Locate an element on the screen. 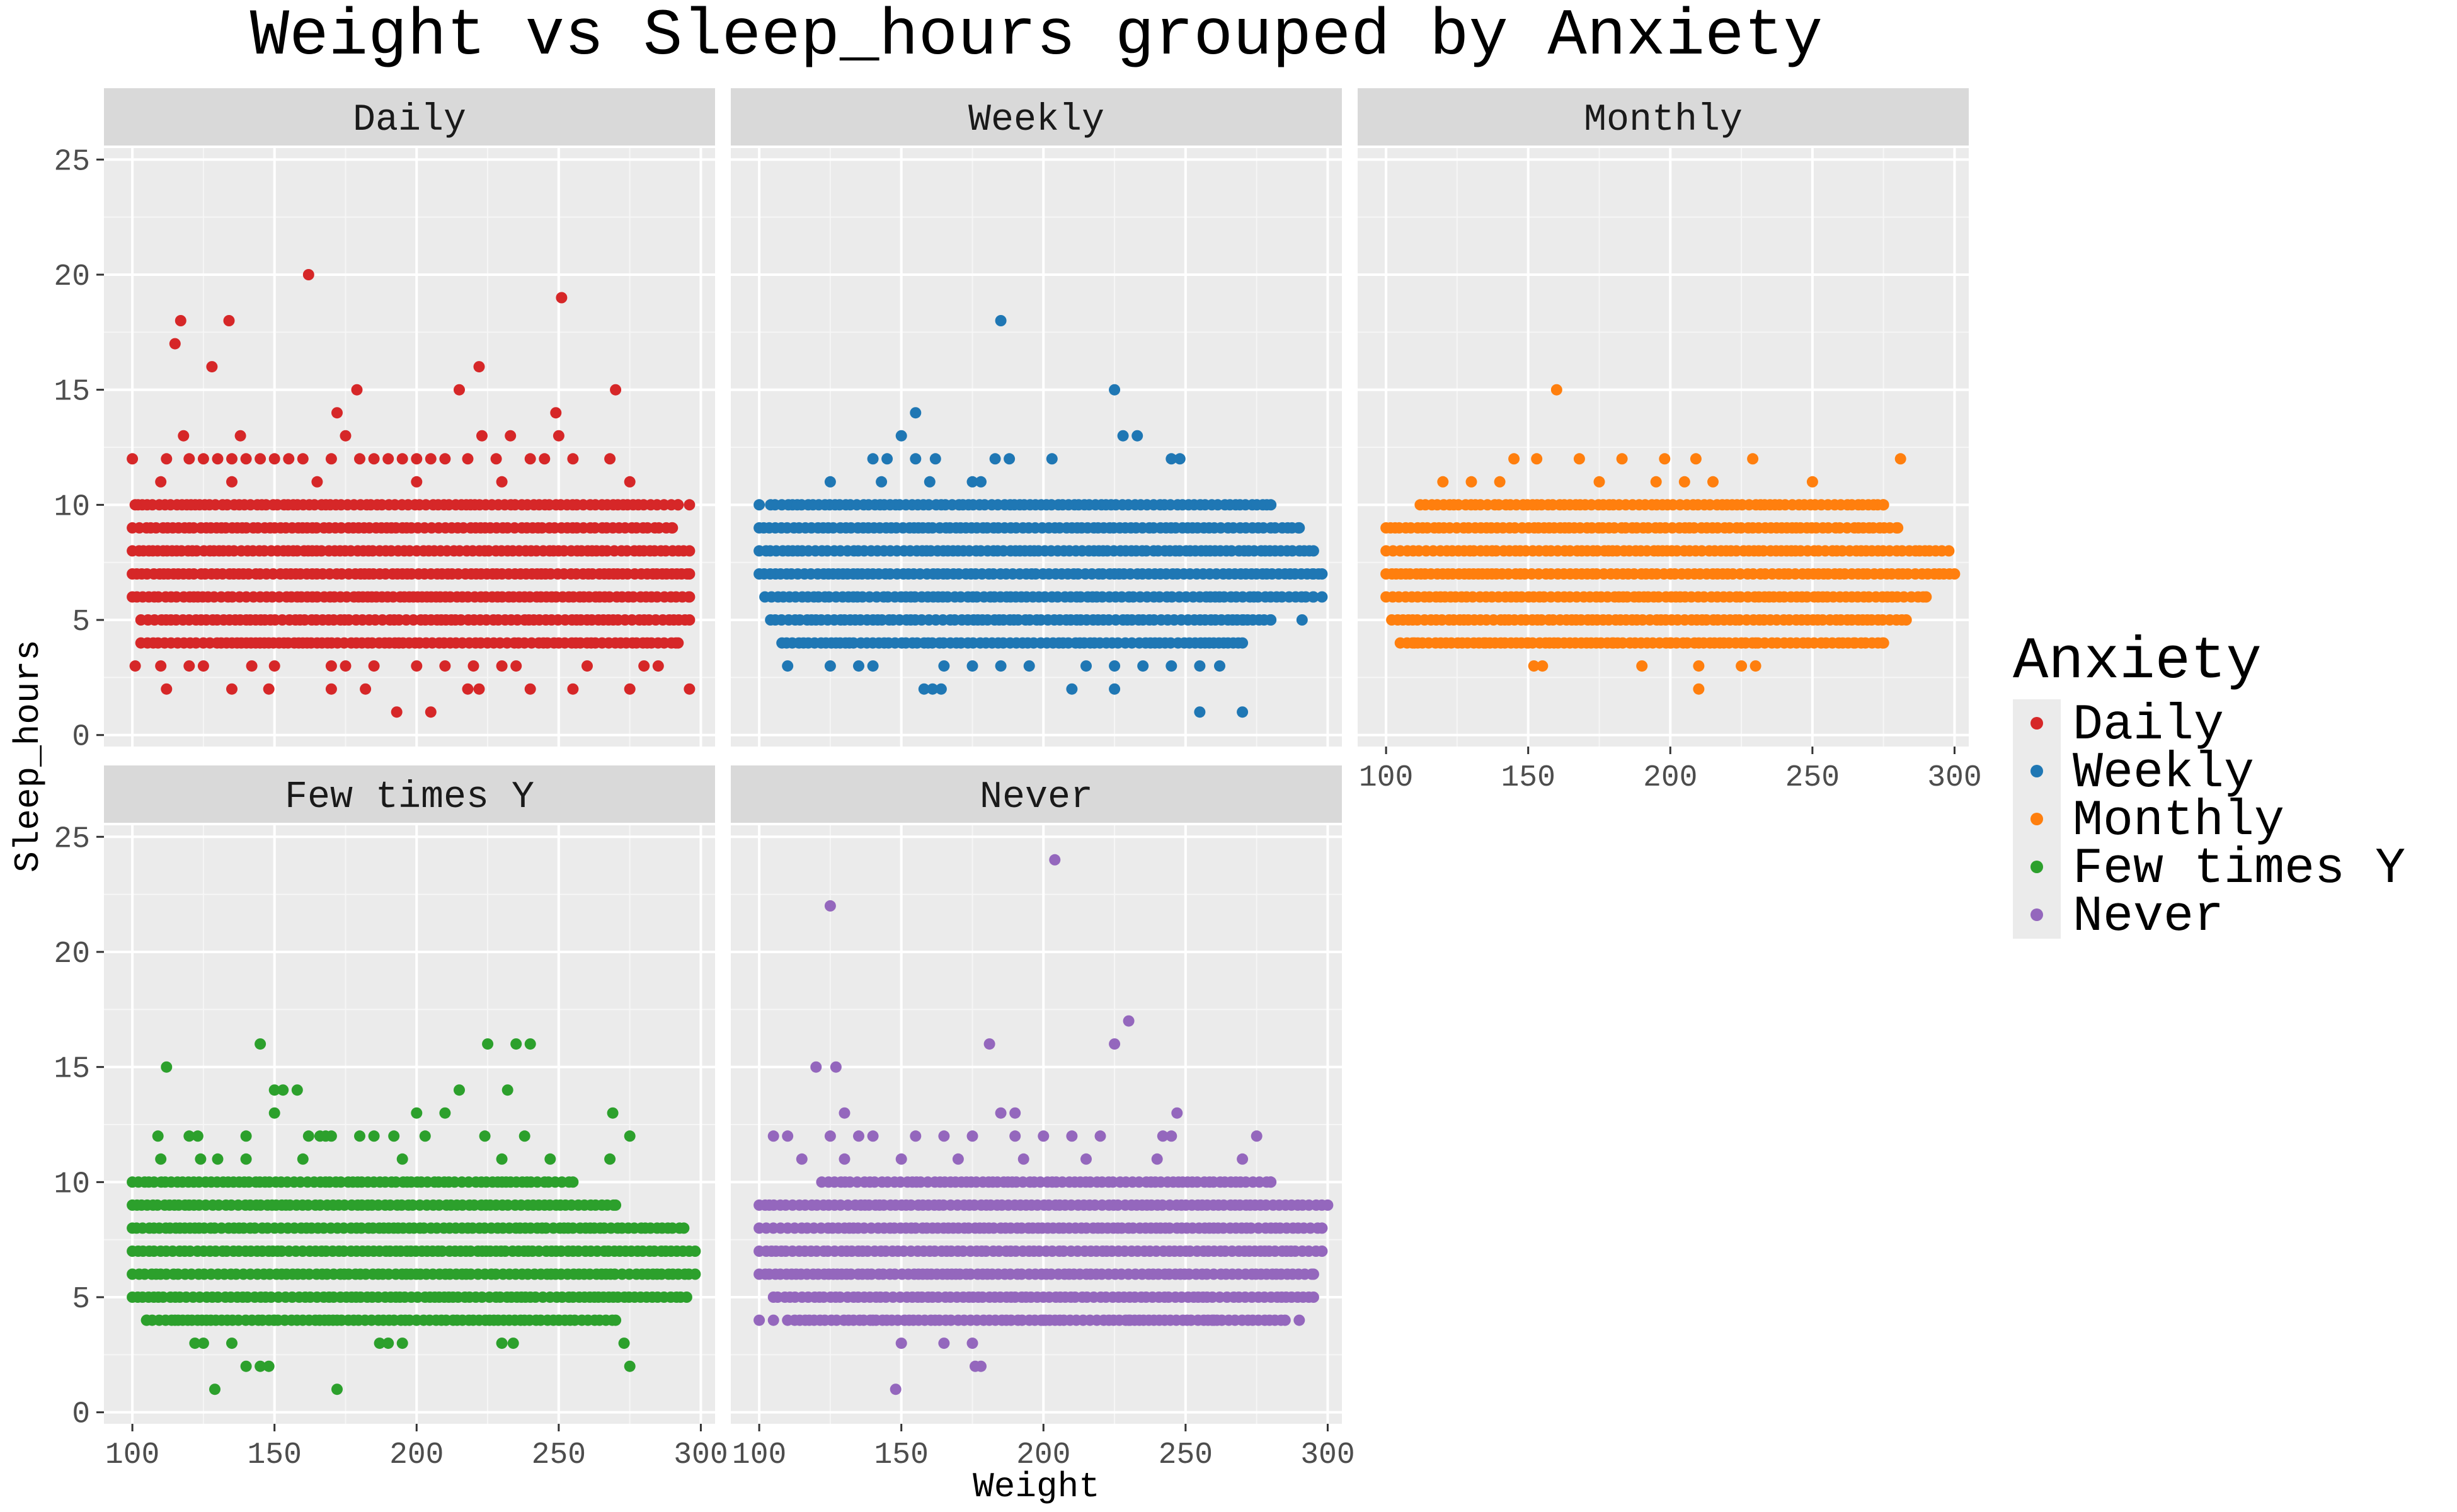 The height and width of the screenshot is (1512, 2457). series-points-Never is located at coordinates (1043, 1124).